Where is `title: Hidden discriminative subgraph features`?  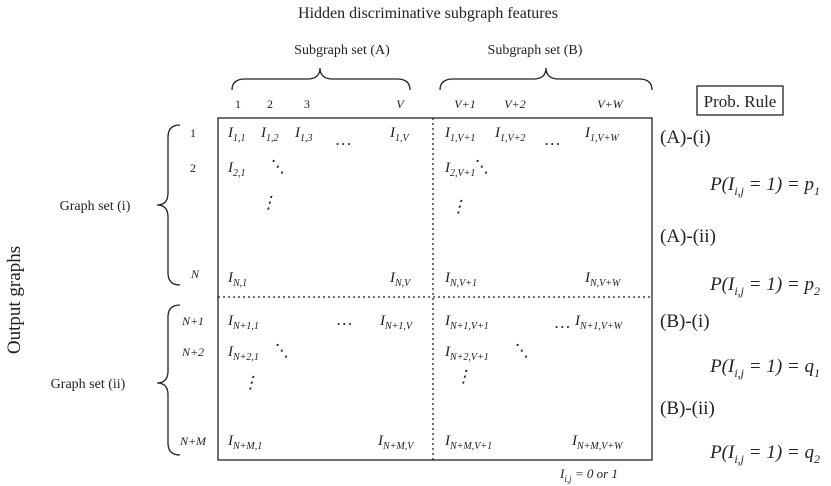 title: Hidden discriminative subgraph features is located at coordinates (428, 13).